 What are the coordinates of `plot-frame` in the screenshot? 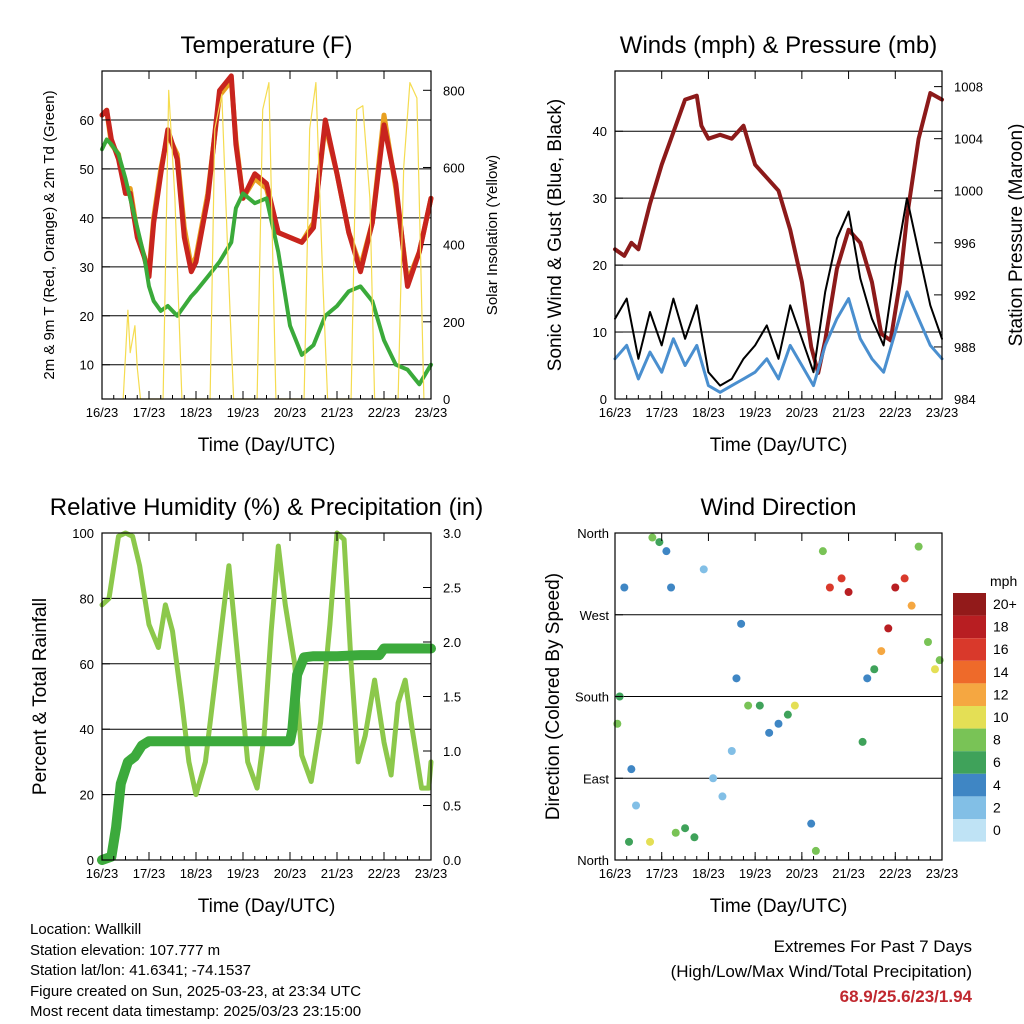 It's located at (778, 235).